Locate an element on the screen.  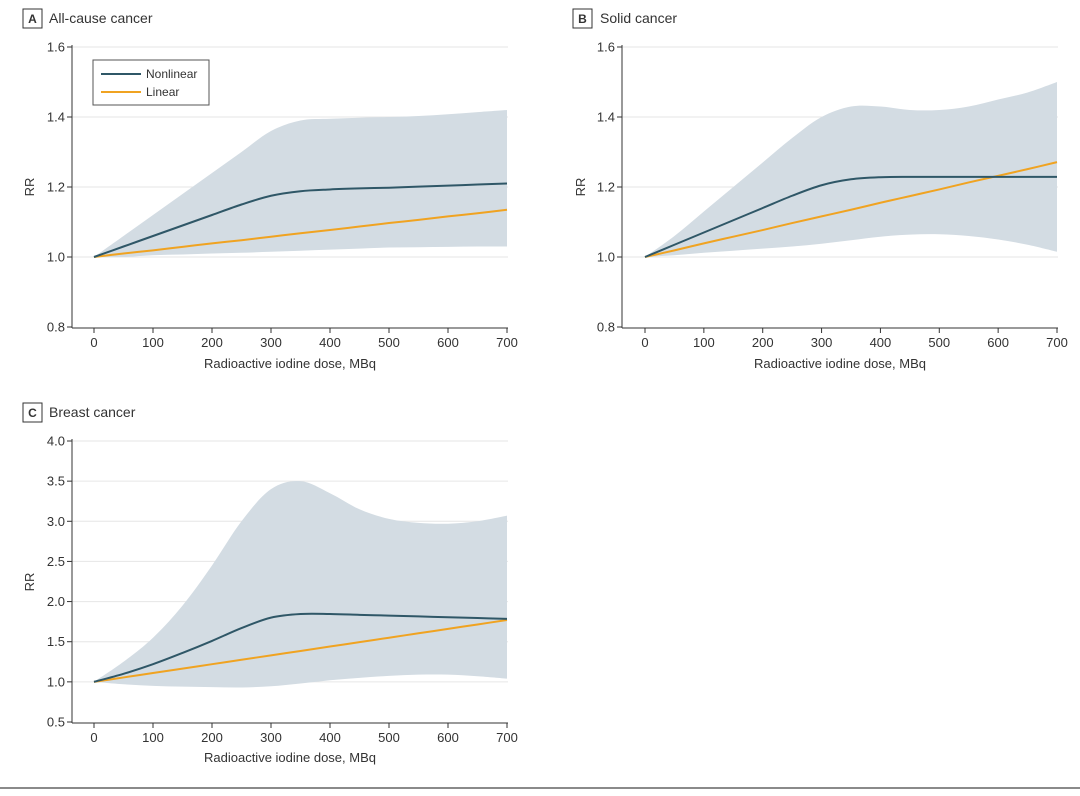
panel-a-series is located at coordinates (300, 220).